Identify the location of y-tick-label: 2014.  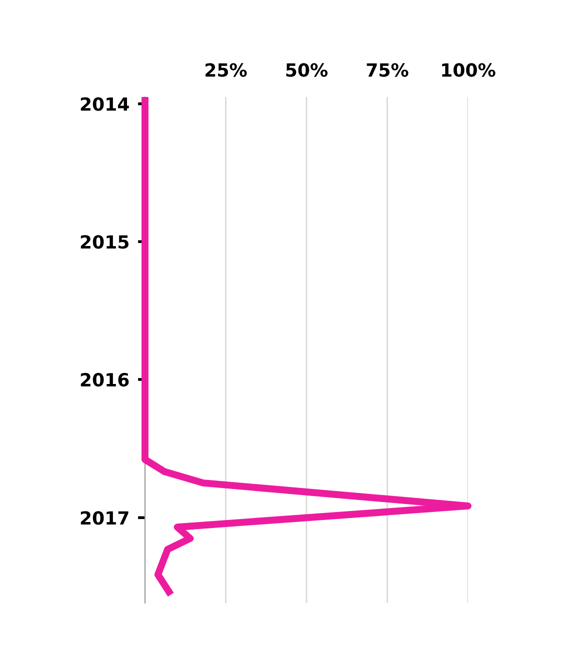
(104, 104).